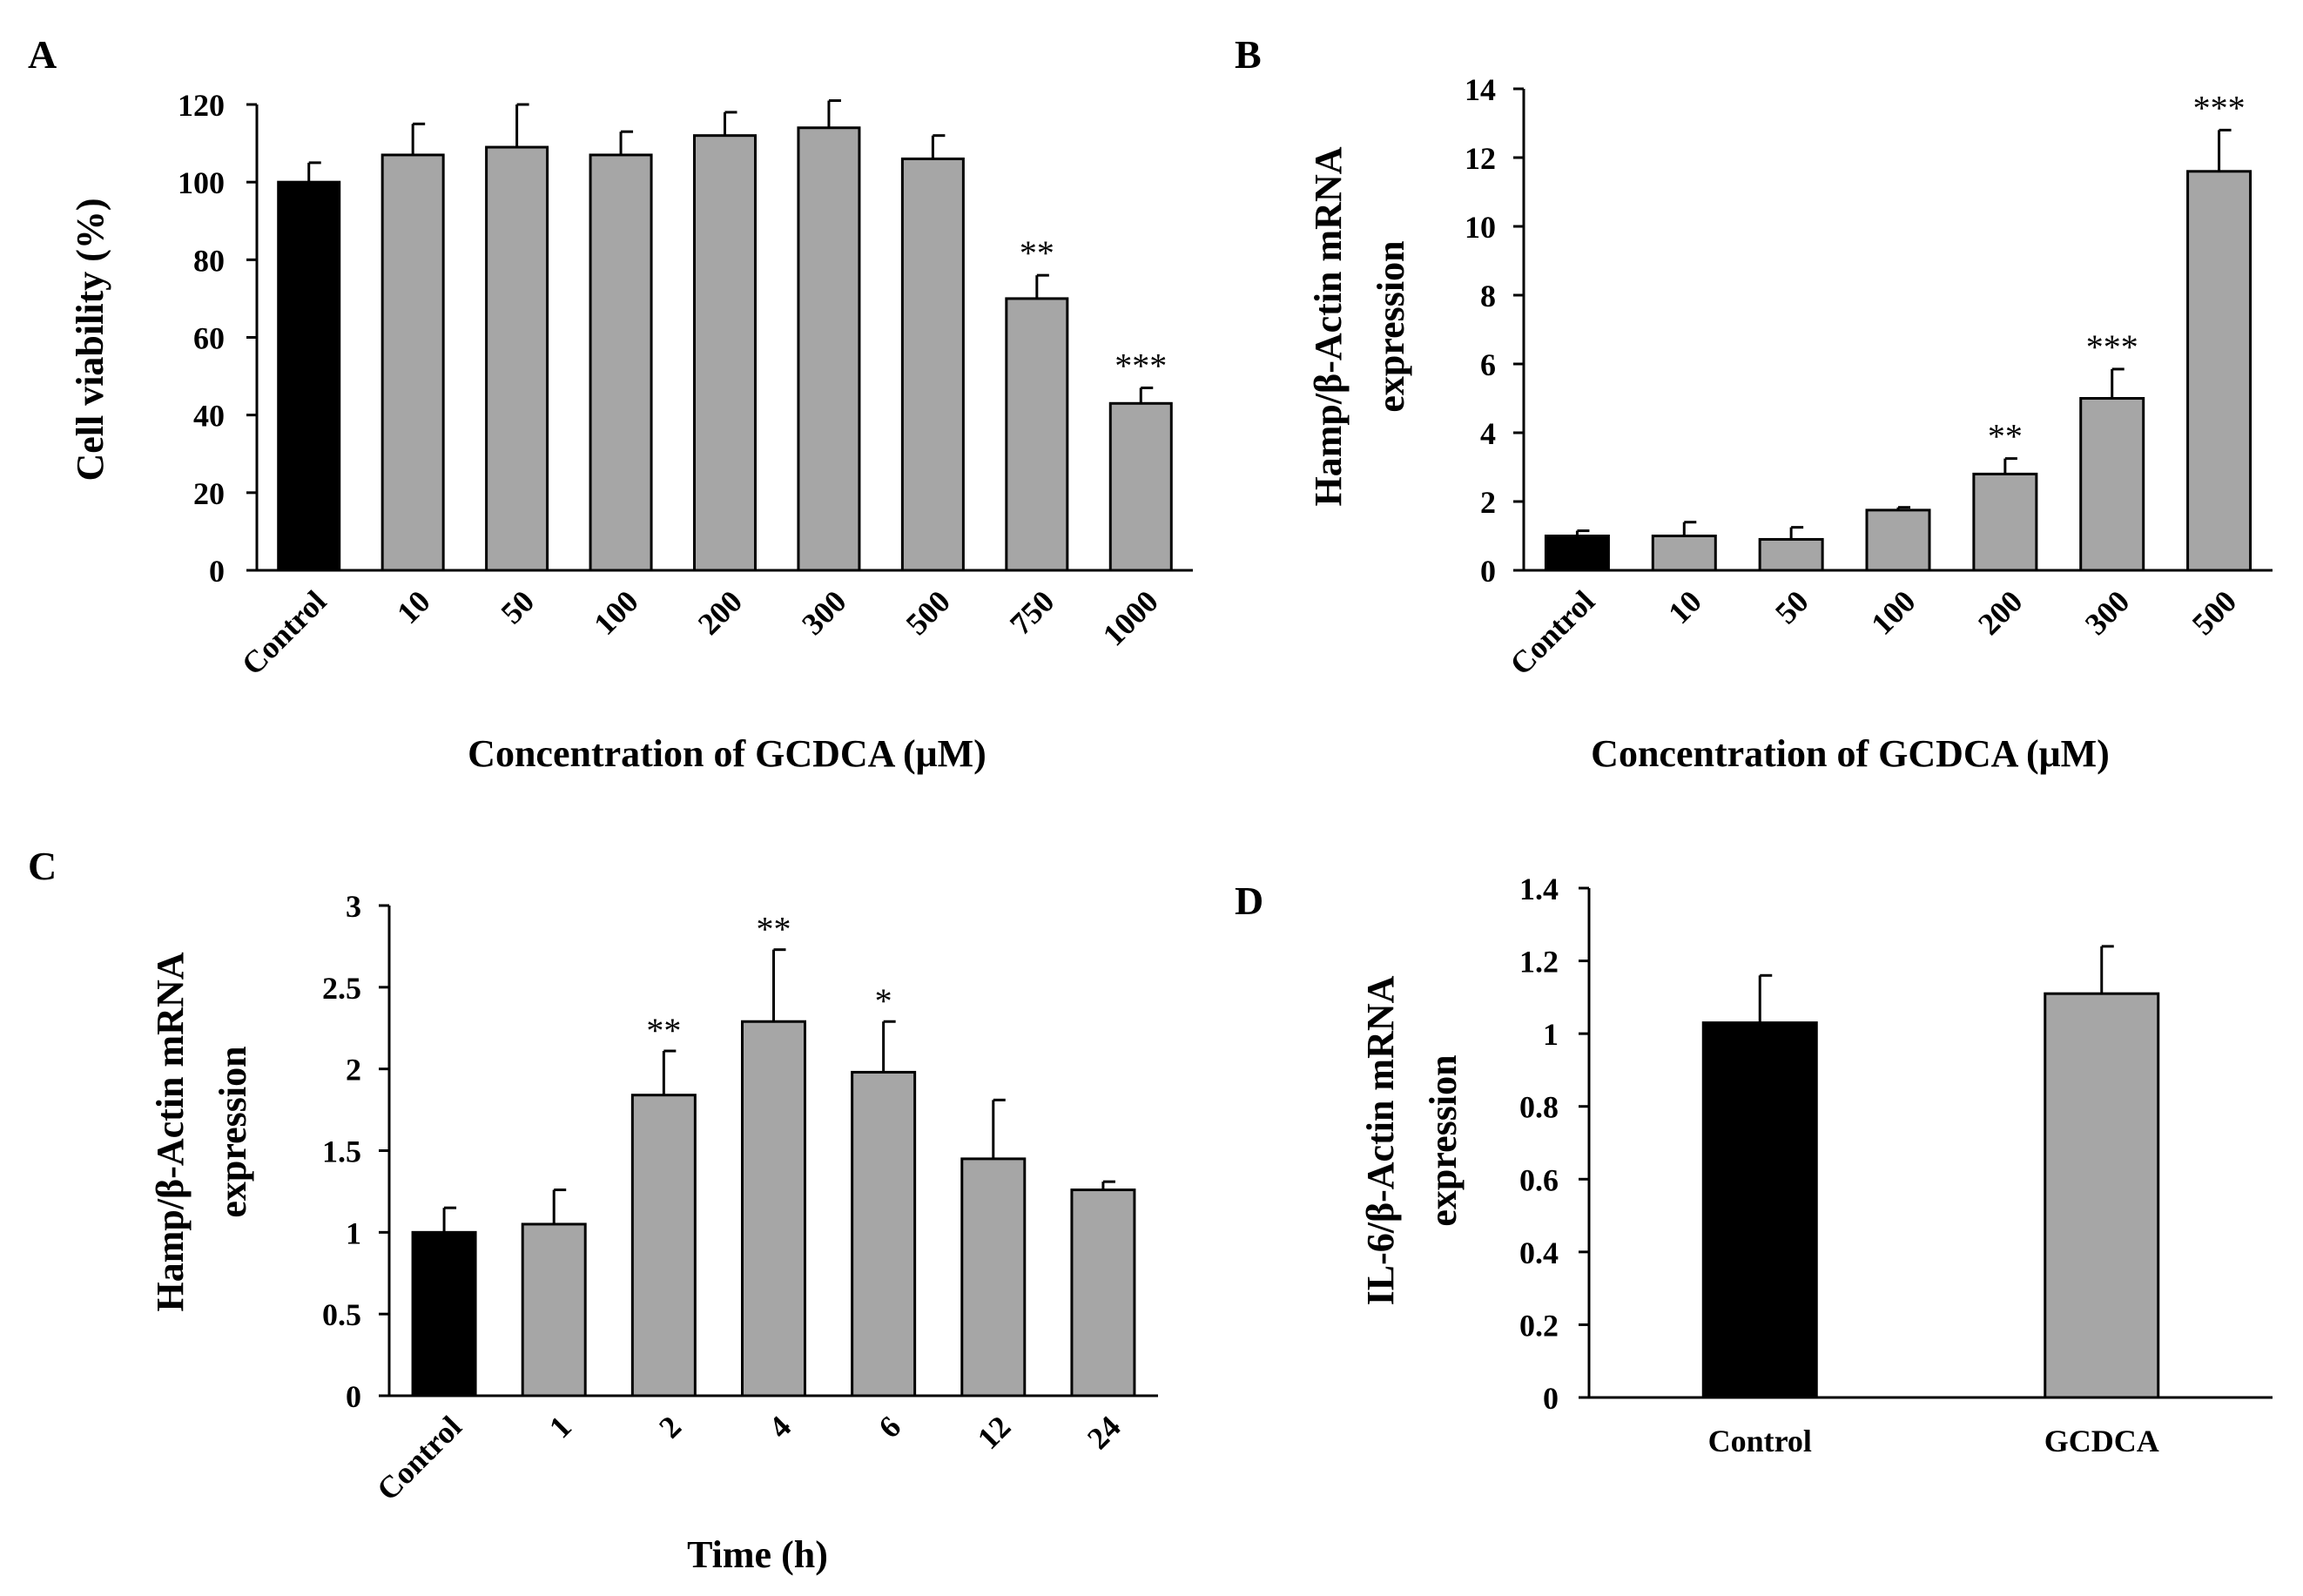 The image size is (2303, 1596). What do you see at coordinates (994, 1432) in the screenshot?
I see `x-tick-label: 12` at bounding box center [994, 1432].